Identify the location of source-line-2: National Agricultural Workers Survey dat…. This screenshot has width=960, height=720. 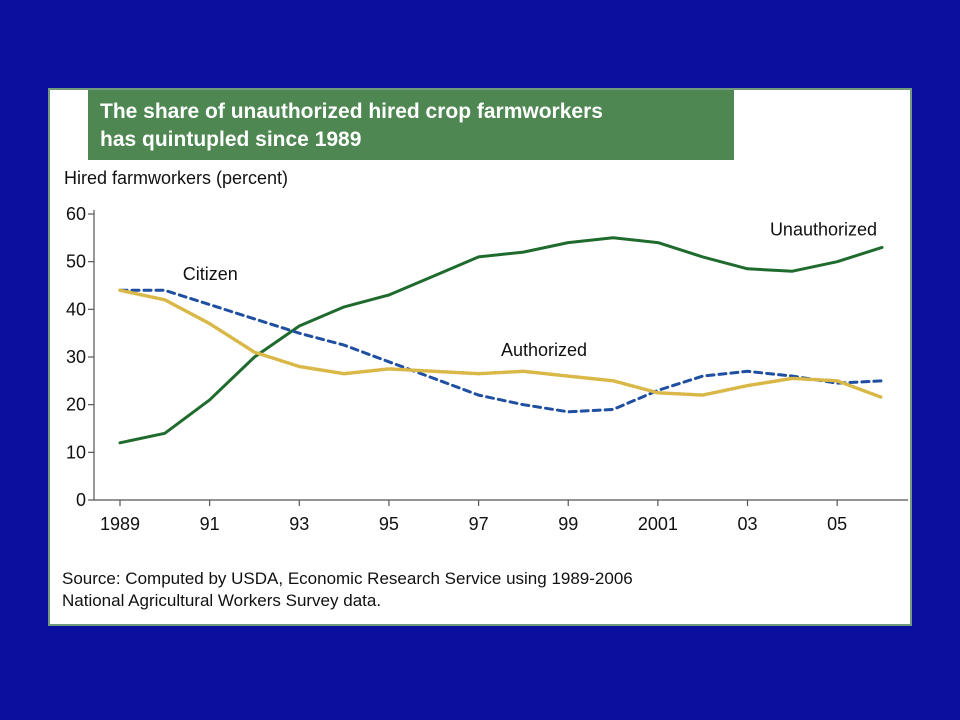
(222, 600).